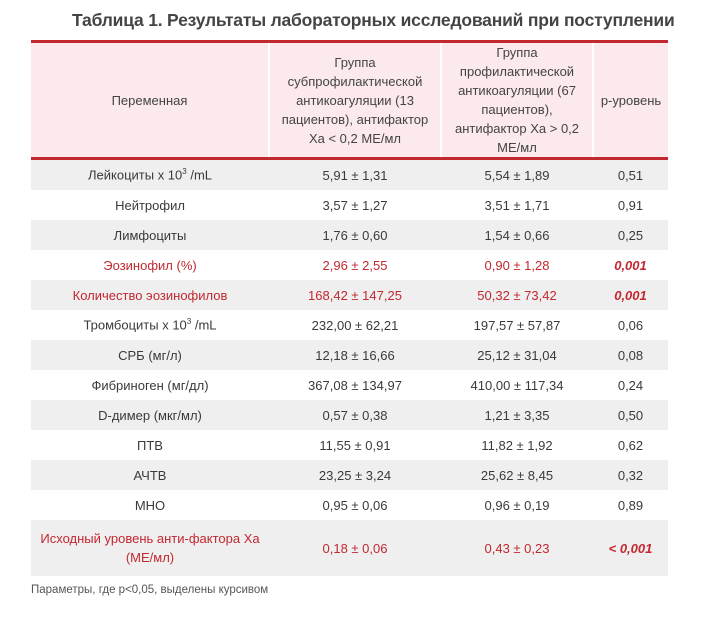 This screenshot has width=709, height=619. I want to click on group-value-cell: 3,57 ± 1,27, so click(355, 205).